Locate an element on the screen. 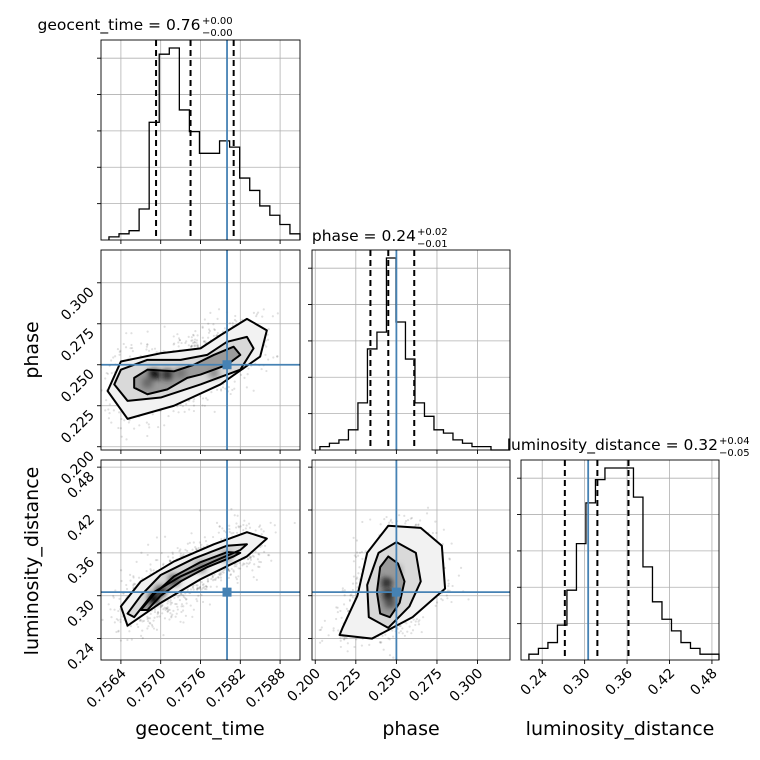 The width and height of the screenshot is (760, 760). density-fill is located at coordinates (190, 581).